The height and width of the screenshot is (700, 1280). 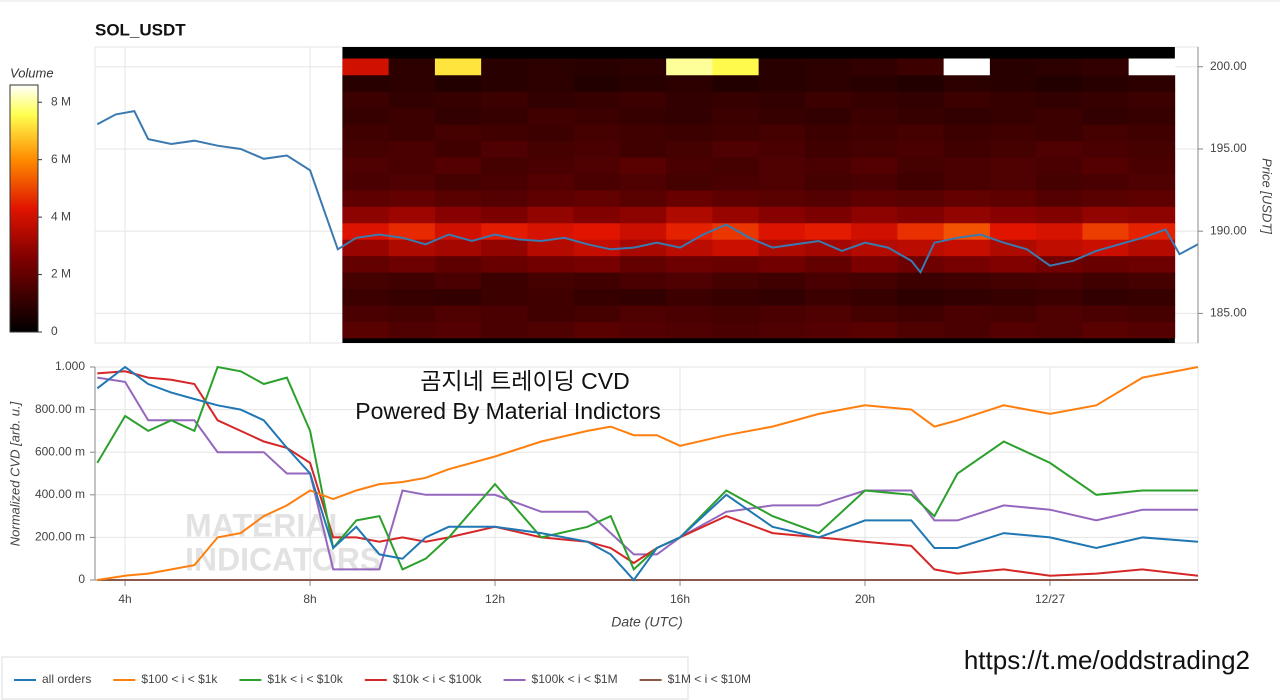 I want to click on legend-label: $1k < i < $10k, so click(x=305, y=679).